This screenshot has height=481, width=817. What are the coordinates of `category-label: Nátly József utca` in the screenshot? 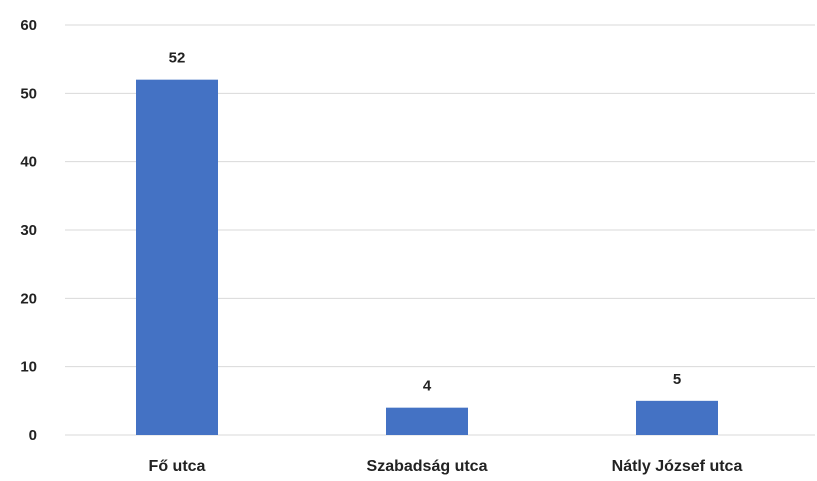 It's located at (677, 466).